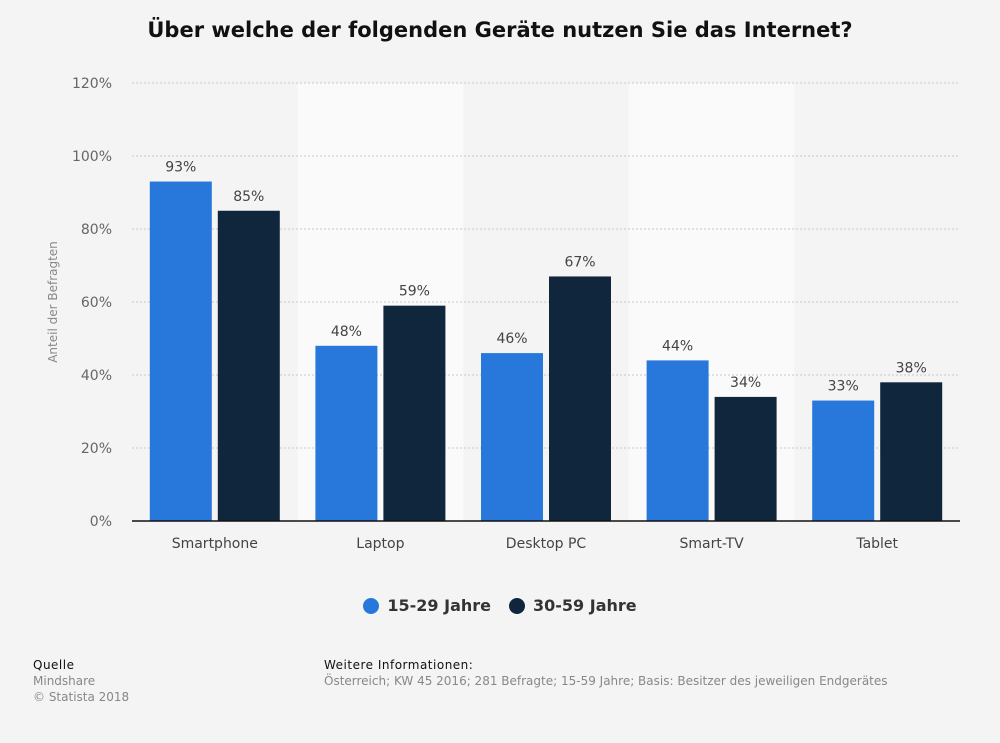 The height and width of the screenshot is (743, 1000). What do you see at coordinates (843, 460) in the screenshot?
I see `bar-1-tablet` at bounding box center [843, 460].